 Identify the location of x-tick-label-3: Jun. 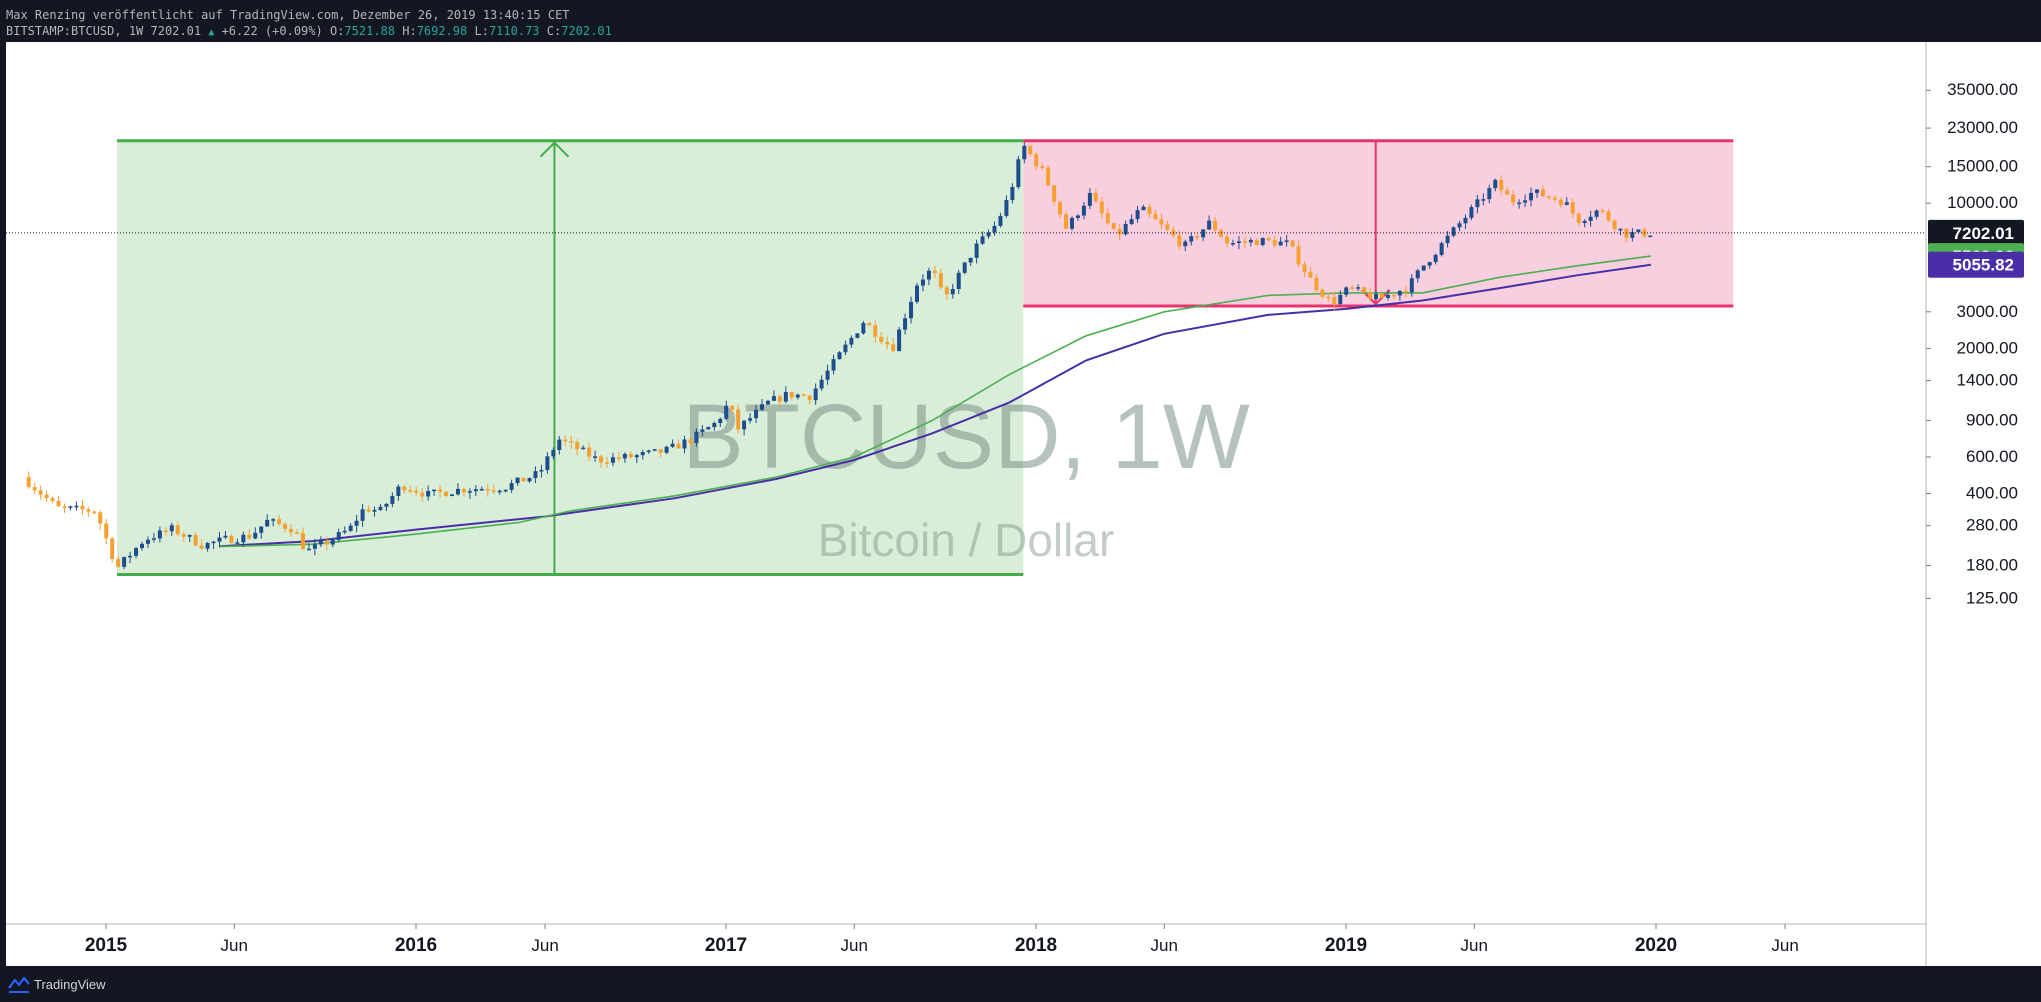
(544, 945).